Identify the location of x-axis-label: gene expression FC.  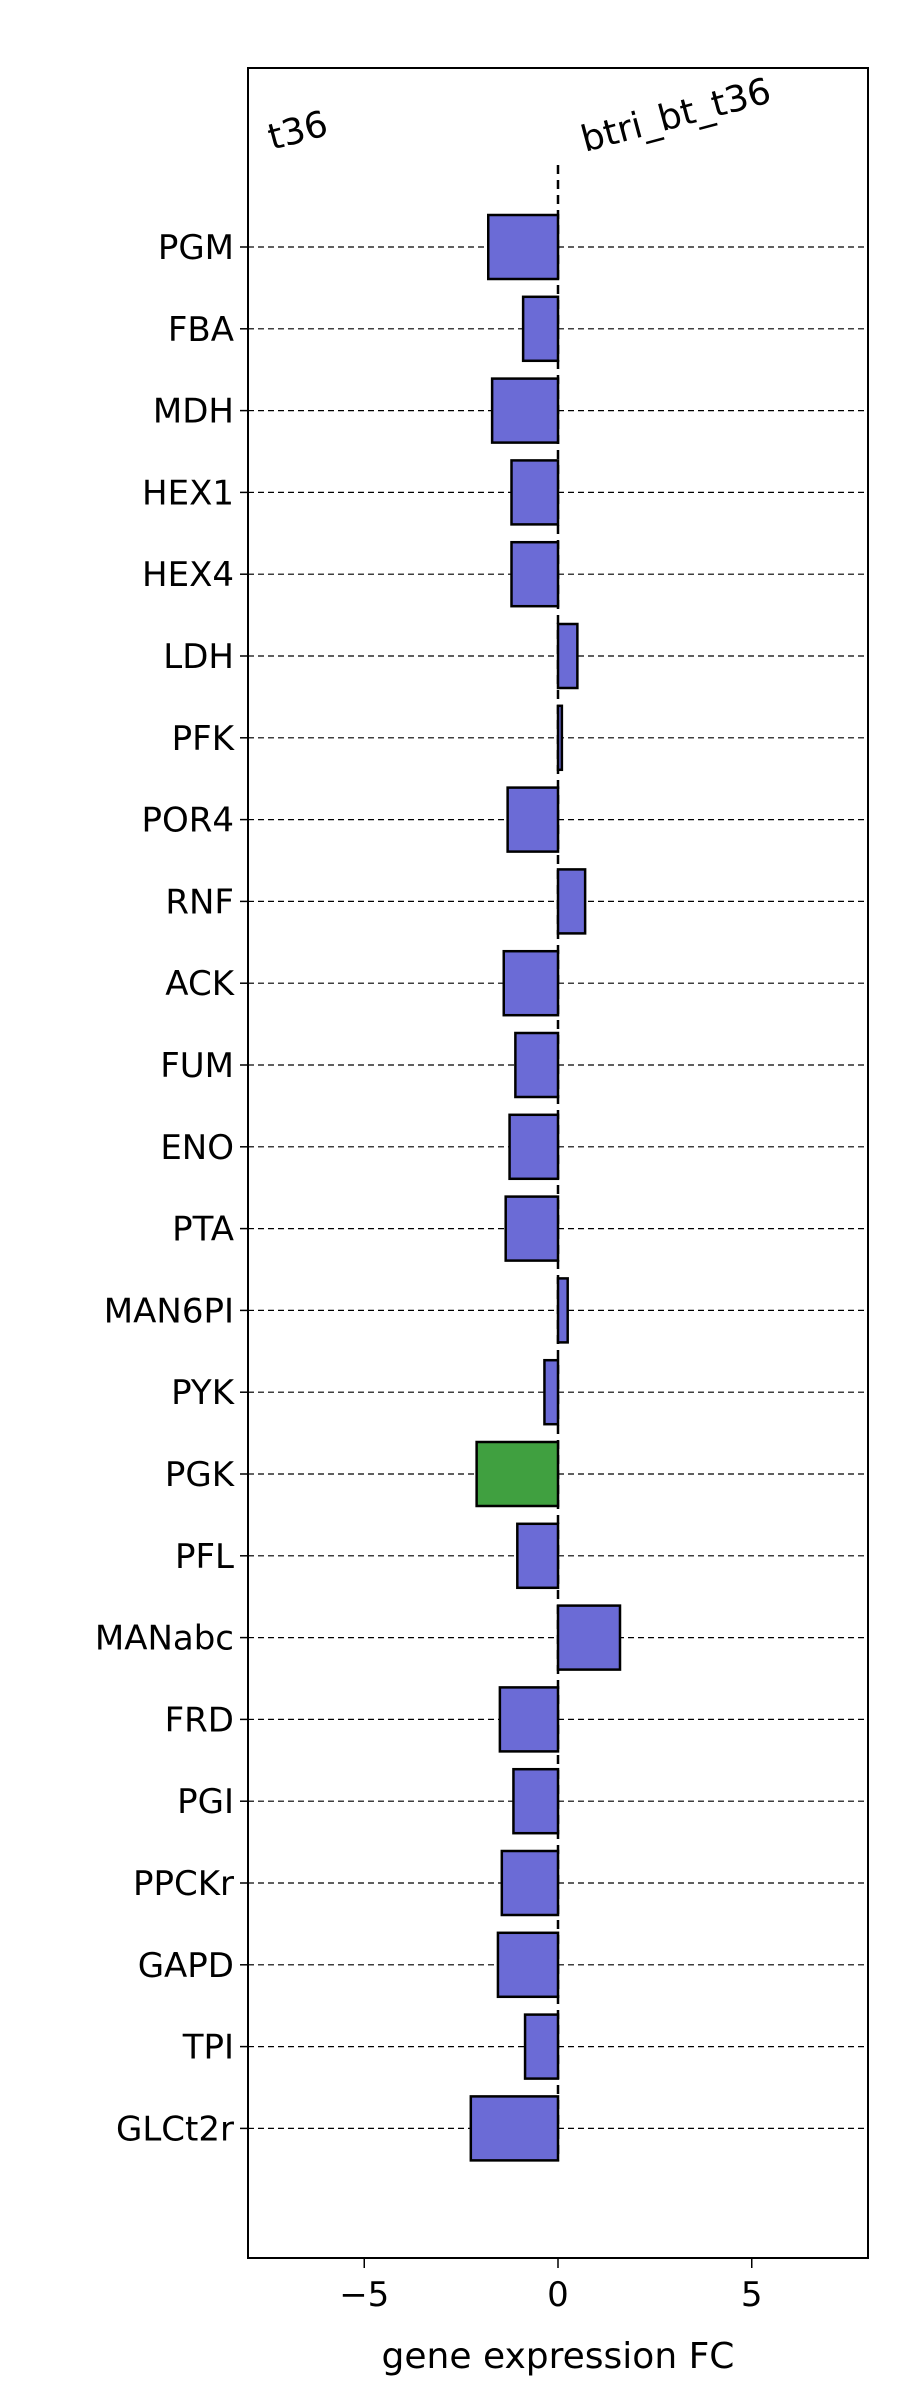
(558, 2356).